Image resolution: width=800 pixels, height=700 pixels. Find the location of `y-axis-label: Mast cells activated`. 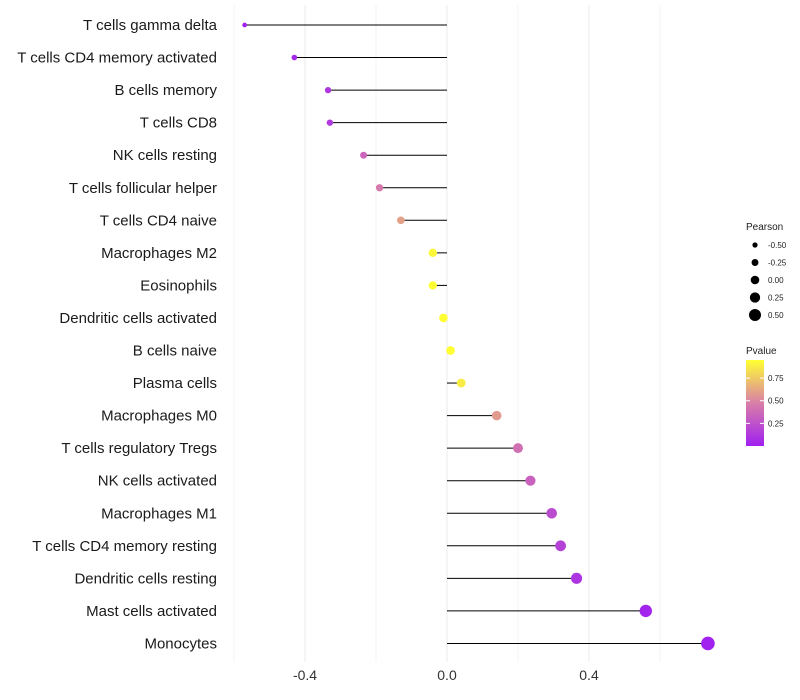

y-axis-label: Mast cells activated is located at coordinates (151, 611).